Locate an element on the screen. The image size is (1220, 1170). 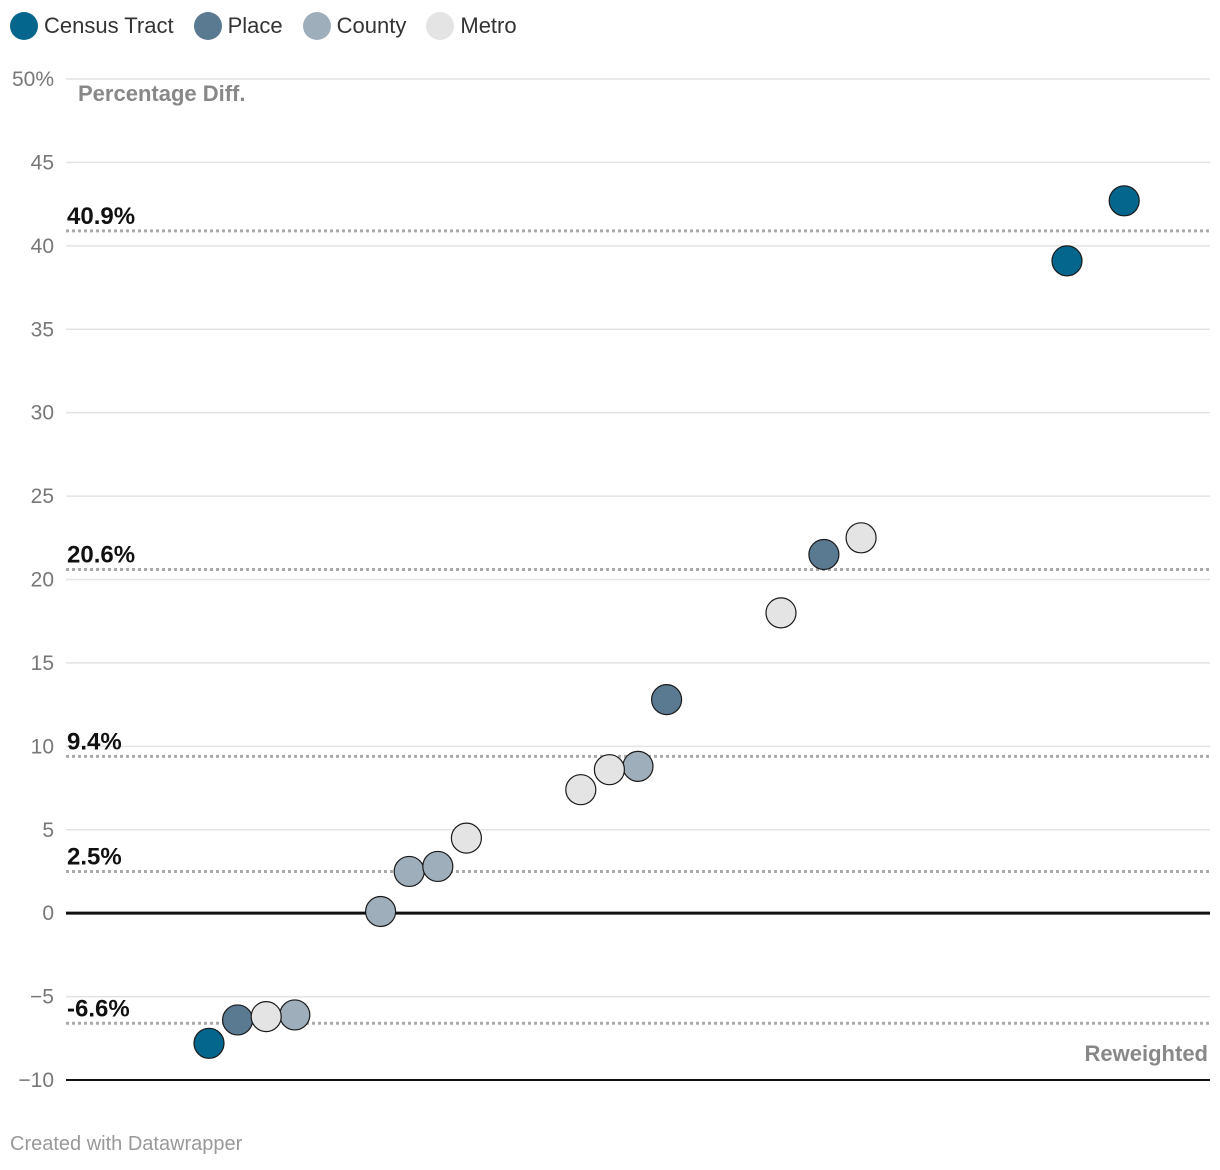
y-tick-label: 20 is located at coordinates (42, 580).